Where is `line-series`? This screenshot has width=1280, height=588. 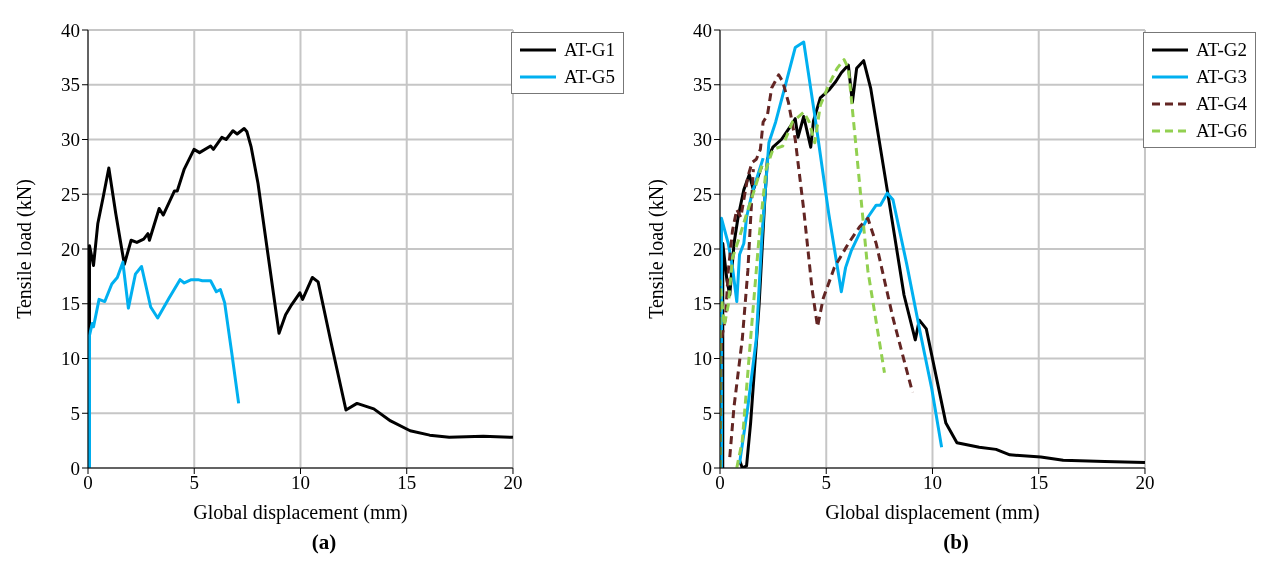 line-series is located at coordinates (164, 364).